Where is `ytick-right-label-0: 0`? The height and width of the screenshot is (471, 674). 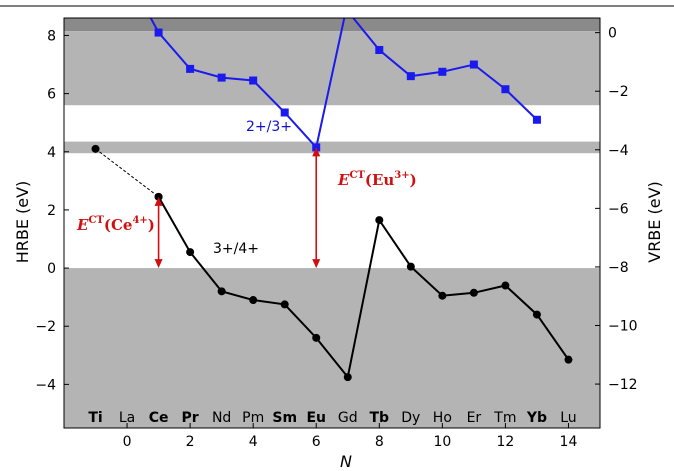
ytick-right-label-0: 0 is located at coordinates (612, 34).